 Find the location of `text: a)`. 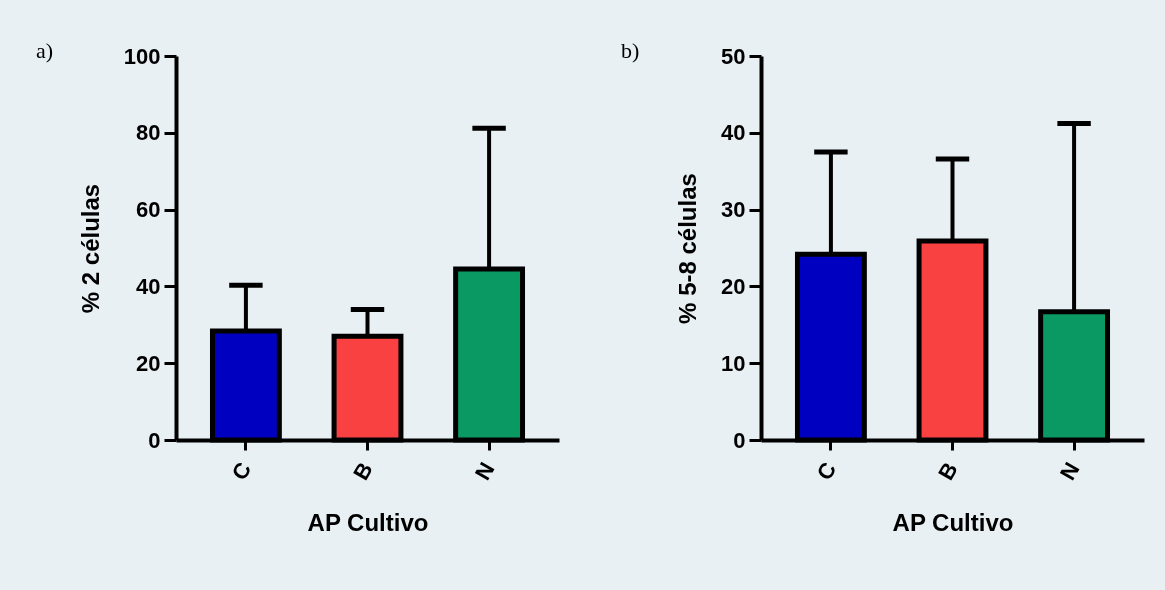

text: a) is located at coordinates (45, 50).